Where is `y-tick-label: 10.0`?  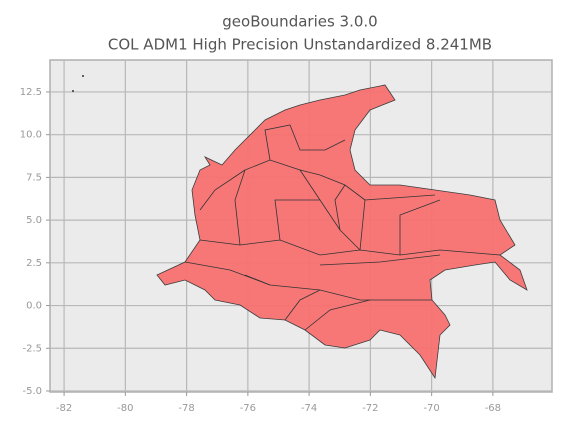 y-tick-label: 10.0 is located at coordinates (31, 135).